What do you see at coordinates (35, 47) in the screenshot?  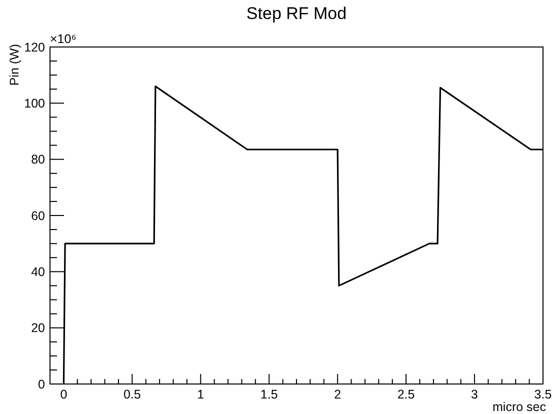 I see `y-tick-label: 120` at bounding box center [35, 47].